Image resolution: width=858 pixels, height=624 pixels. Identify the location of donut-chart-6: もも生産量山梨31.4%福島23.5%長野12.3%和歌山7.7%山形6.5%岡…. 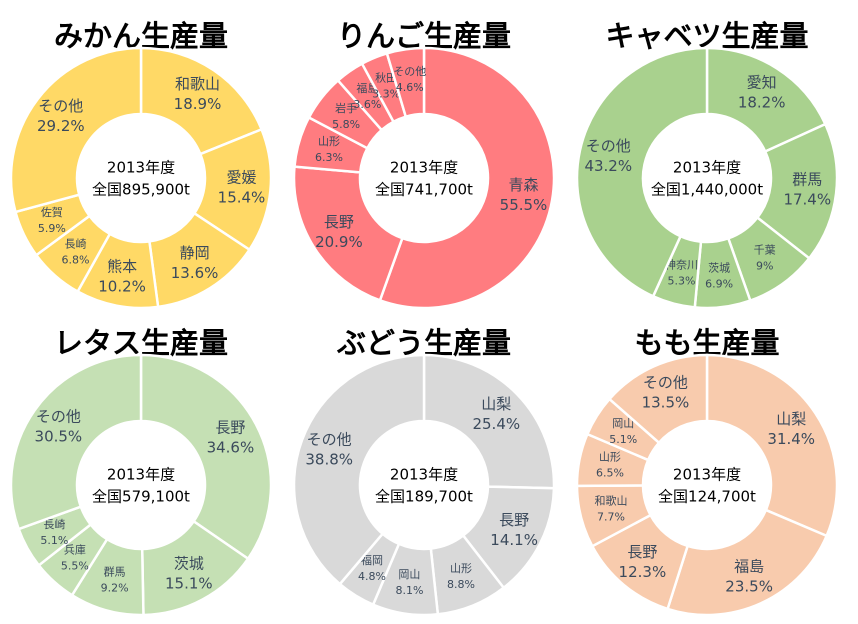
(707, 471).